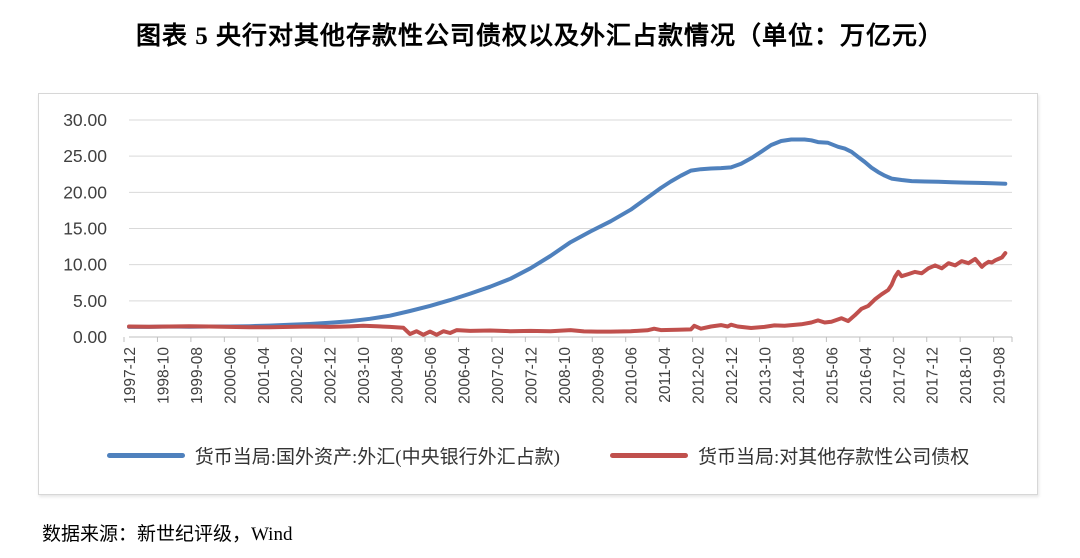 The height and width of the screenshot is (558, 1080). I want to click on svg-text: 20.00, so click(85, 192).